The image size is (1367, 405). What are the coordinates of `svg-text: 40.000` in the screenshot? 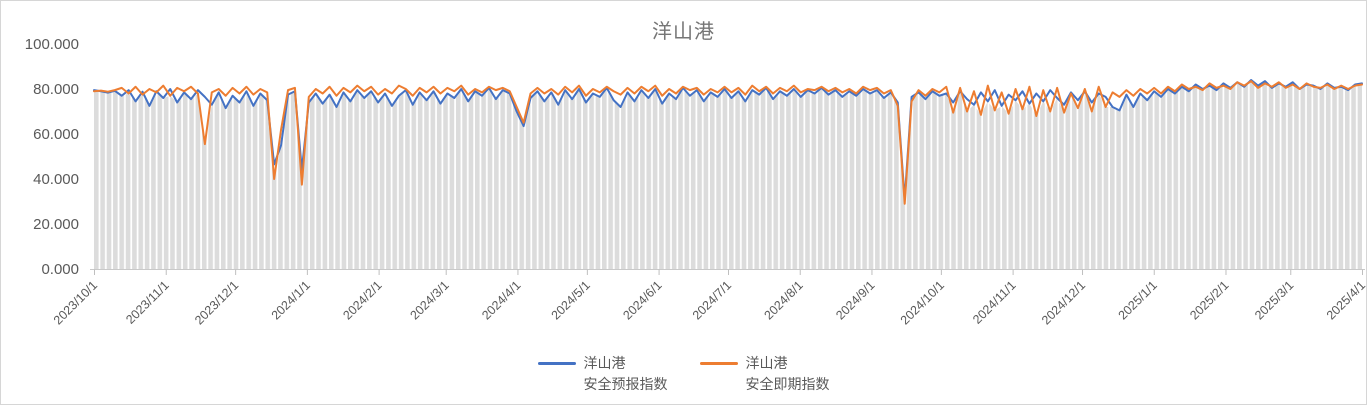 It's located at (56, 179).